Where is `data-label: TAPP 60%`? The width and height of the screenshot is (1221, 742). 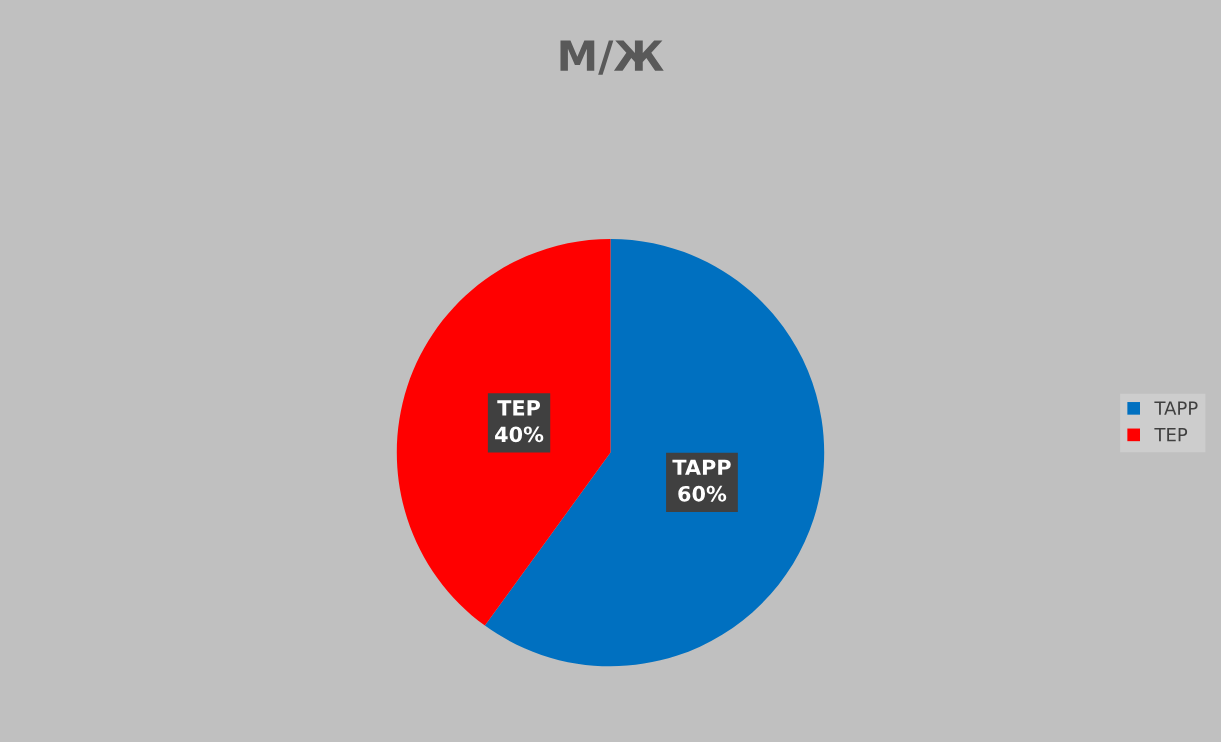 data-label: TAPP 60% is located at coordinates (701, 480).